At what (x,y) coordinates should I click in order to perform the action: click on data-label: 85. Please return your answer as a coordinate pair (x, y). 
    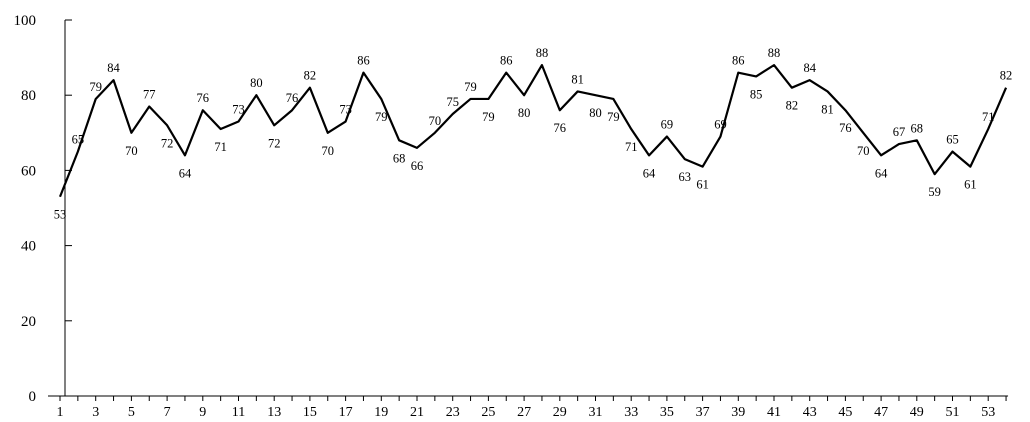
    Looking at the image, I should click on (756, 94).